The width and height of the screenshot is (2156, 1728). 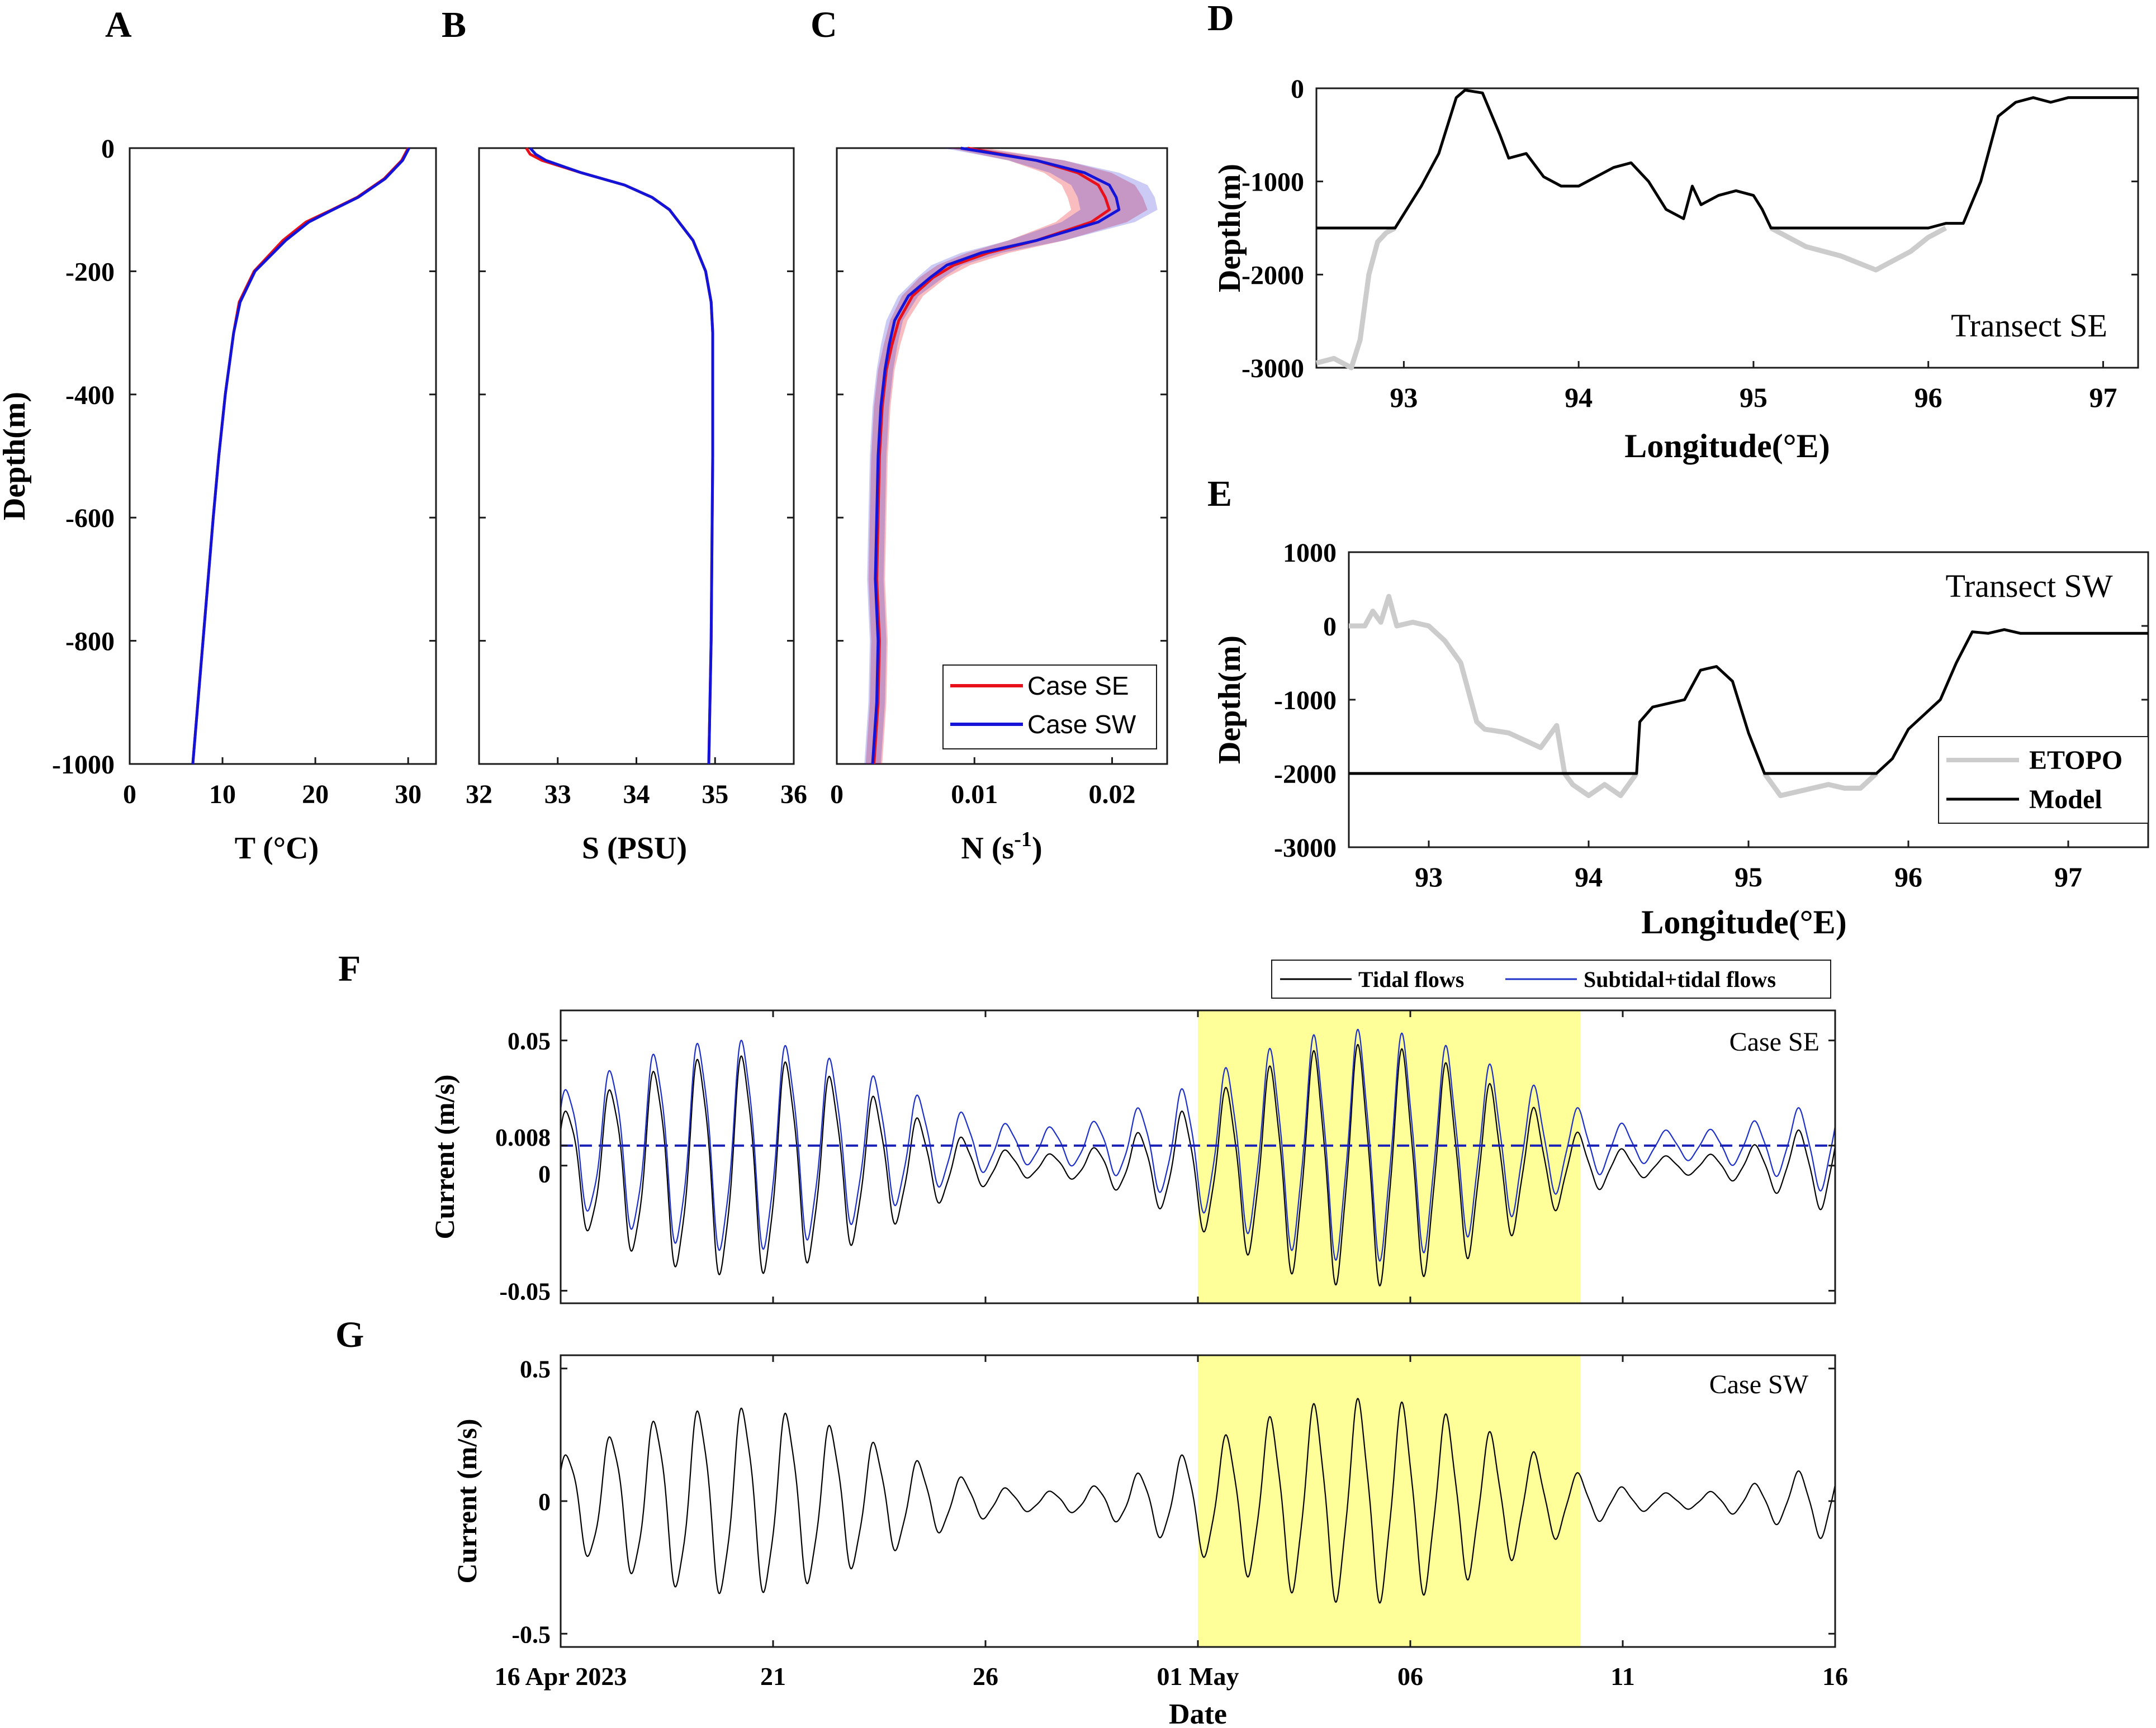 What do you see at coordinates (1759, 1384) in the screenshot?
I see `panel-g-annotation: Case SW` at bounding box center [1759, 1384].